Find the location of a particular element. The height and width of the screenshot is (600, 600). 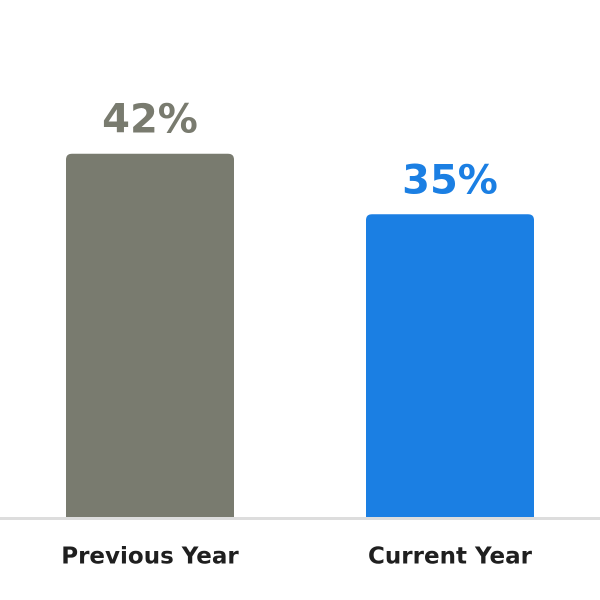

x-tick-label: Current Year is located at coordinates (450, 557).